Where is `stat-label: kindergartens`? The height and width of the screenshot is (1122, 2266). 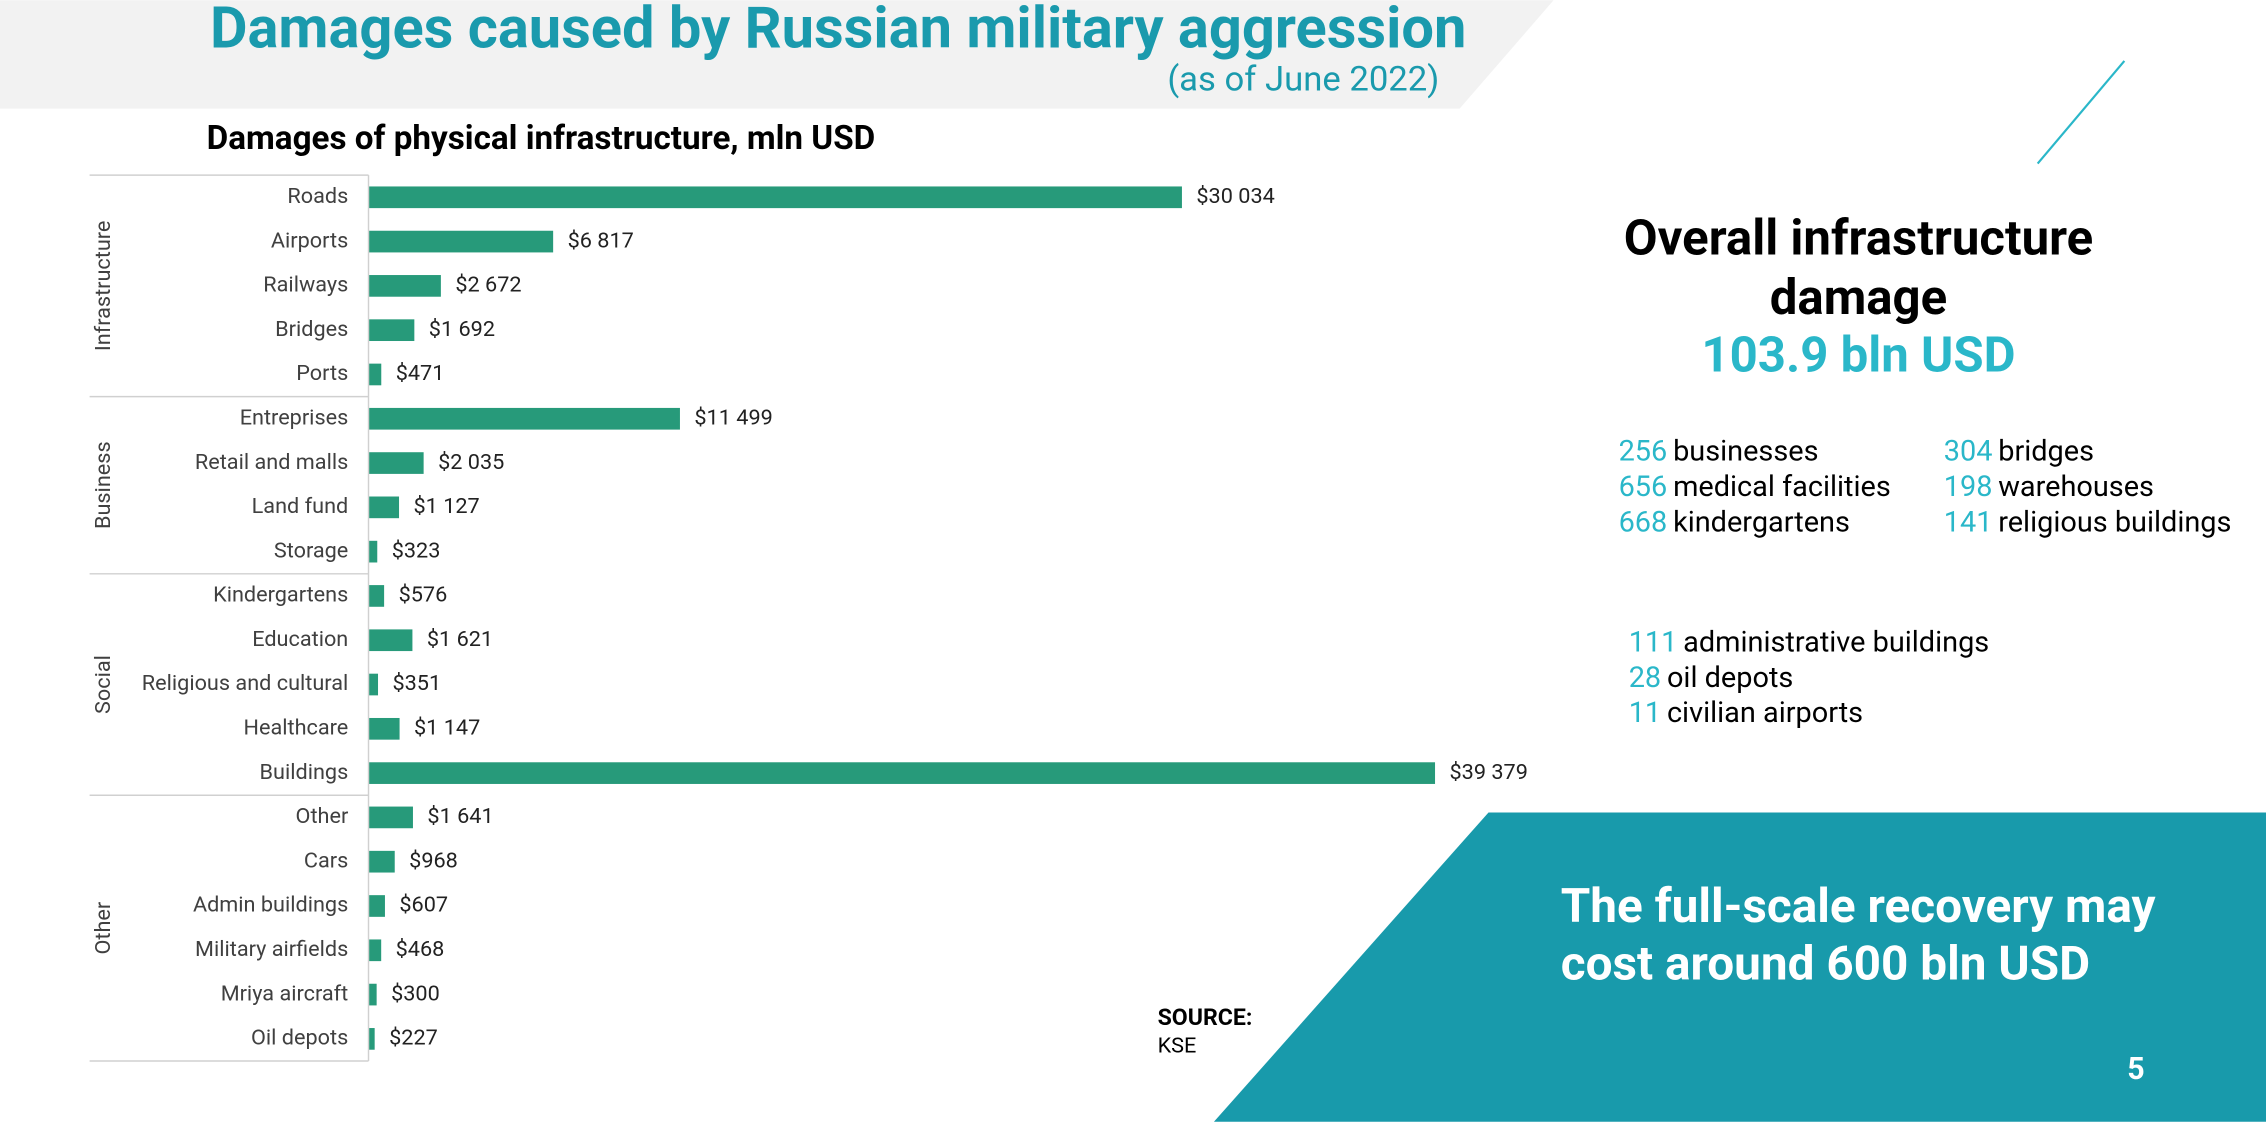 stat-label: kindergartens is located at coordinates (1761, 522).